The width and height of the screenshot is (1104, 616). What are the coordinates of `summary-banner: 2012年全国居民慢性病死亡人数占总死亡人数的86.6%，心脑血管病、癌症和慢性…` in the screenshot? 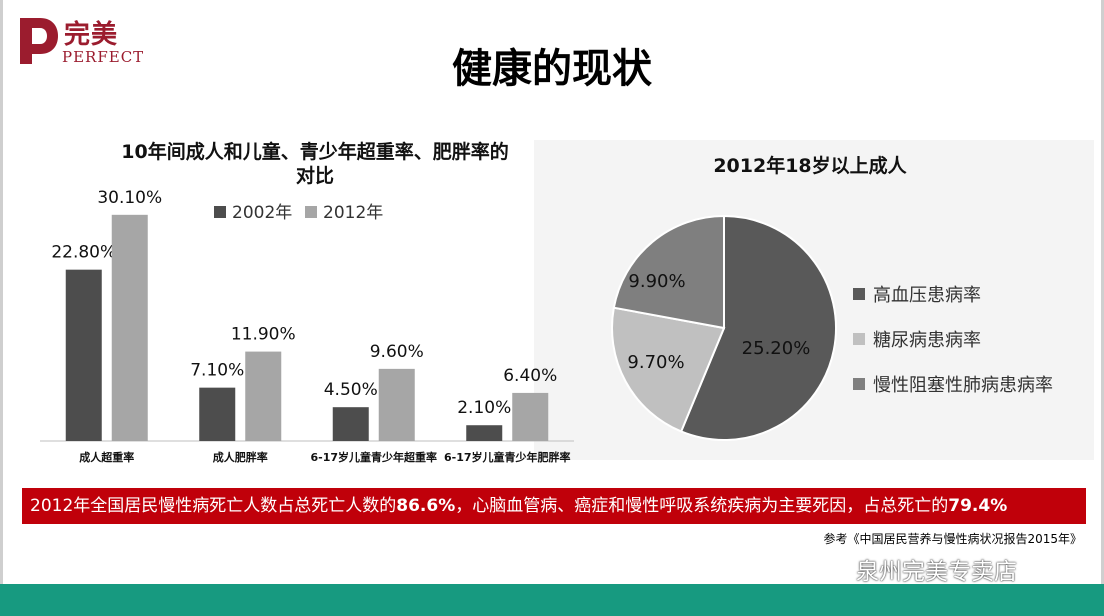 It's located at (554, 506).